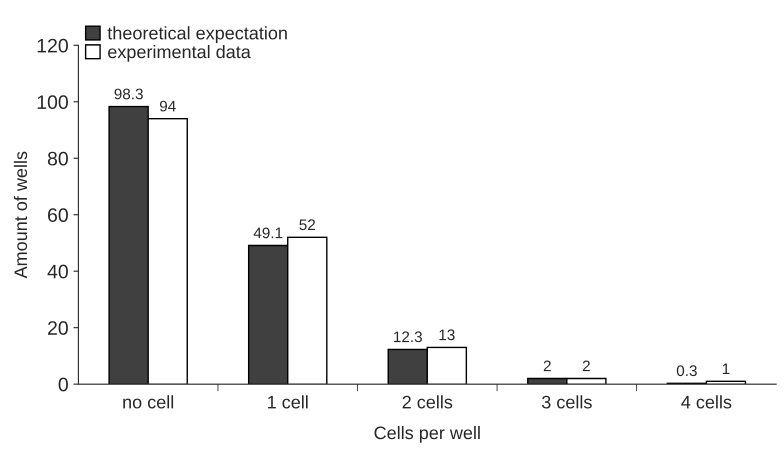 Image resolution: width=784 pixels, height=453 pixels. What do you see at coordinates (726, 368) in the screenshot?
I see `data-label: 1` at bounding box center [726, 368].